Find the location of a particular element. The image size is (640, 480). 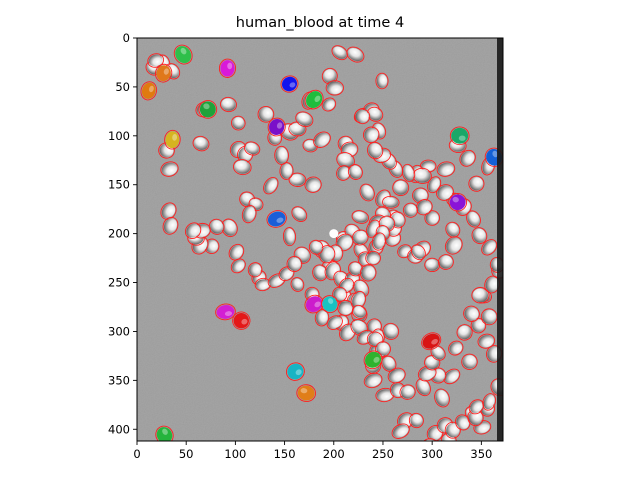

bright-spot is located at coordinates (334, 234).